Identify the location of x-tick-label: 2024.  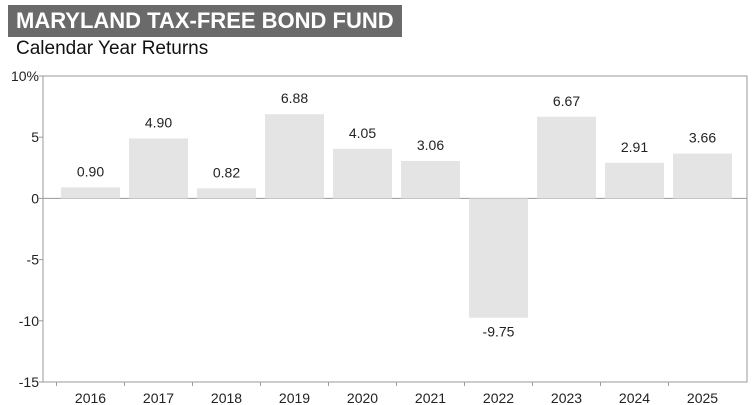
(634, 397).